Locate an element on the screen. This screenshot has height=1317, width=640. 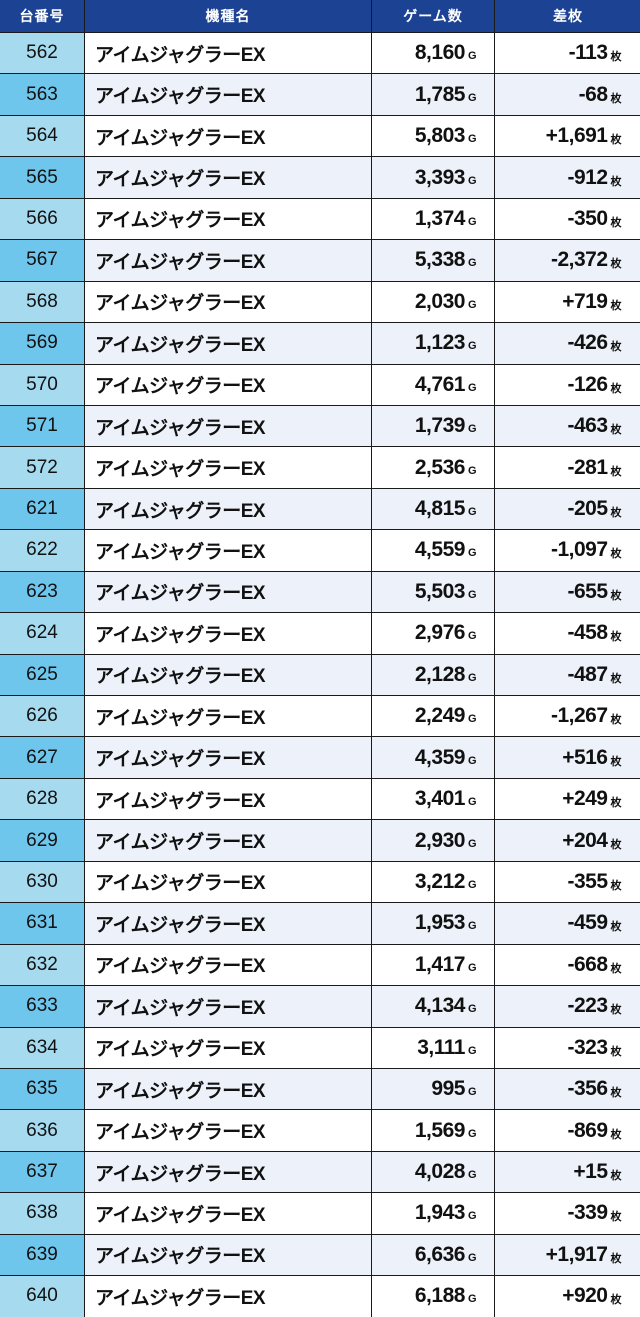
game-count: 4,134 is located at coordinates (440, 1006).